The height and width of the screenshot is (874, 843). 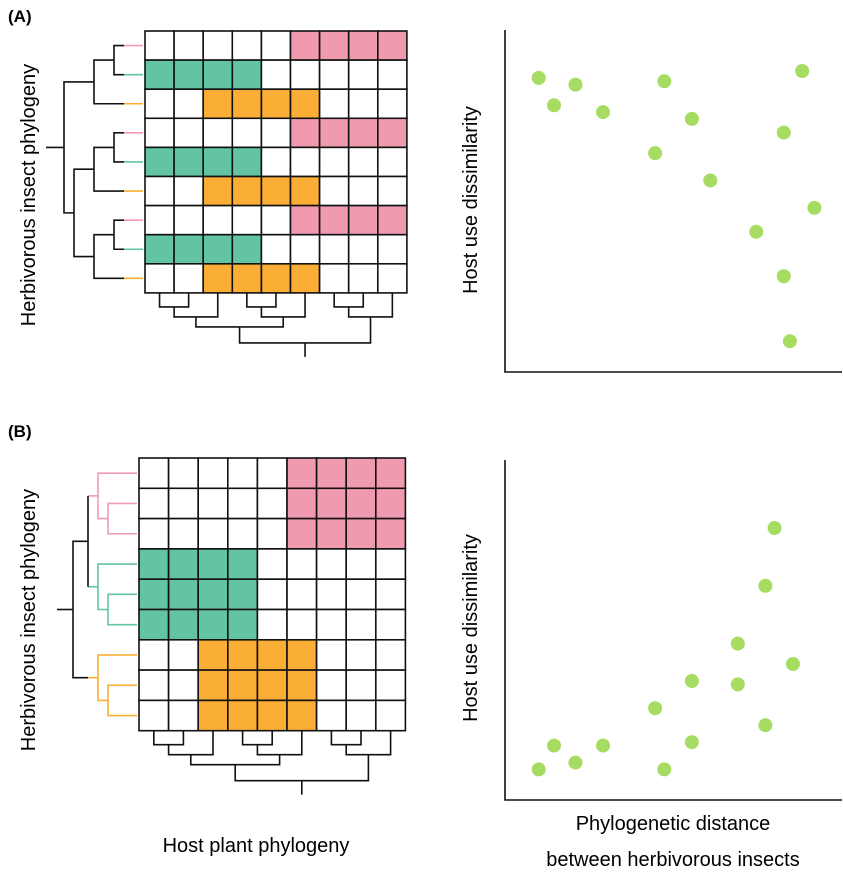 What do you see at coordinates (276, 162) in the screenshot?
I see `panel-a-host-use-matrix` at bounding box center [276, 162].